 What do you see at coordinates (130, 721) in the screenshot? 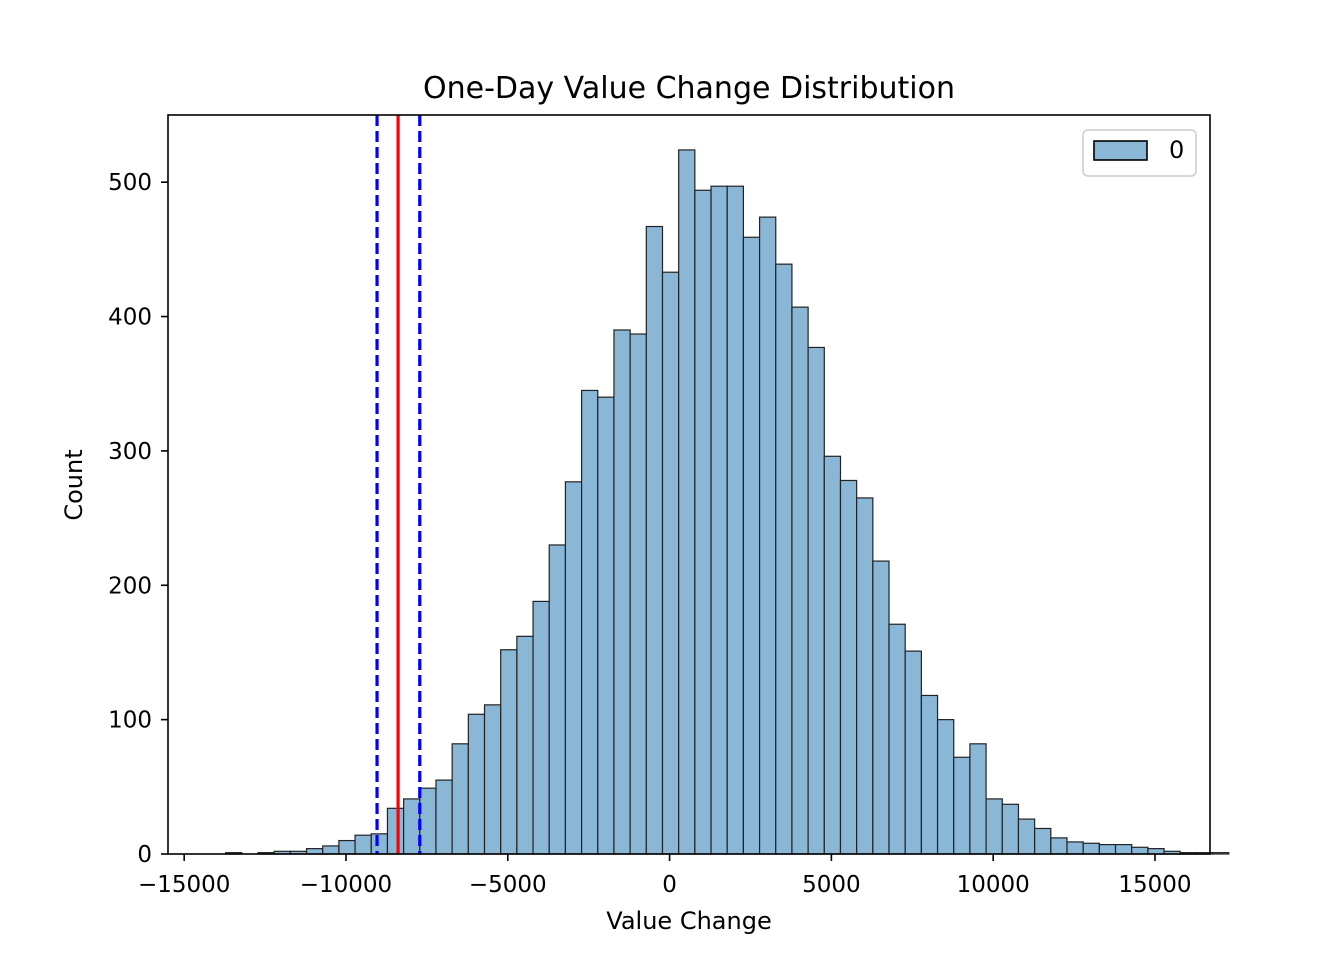
I see `y-tick-label: 100` at bounding box center [130, 721].